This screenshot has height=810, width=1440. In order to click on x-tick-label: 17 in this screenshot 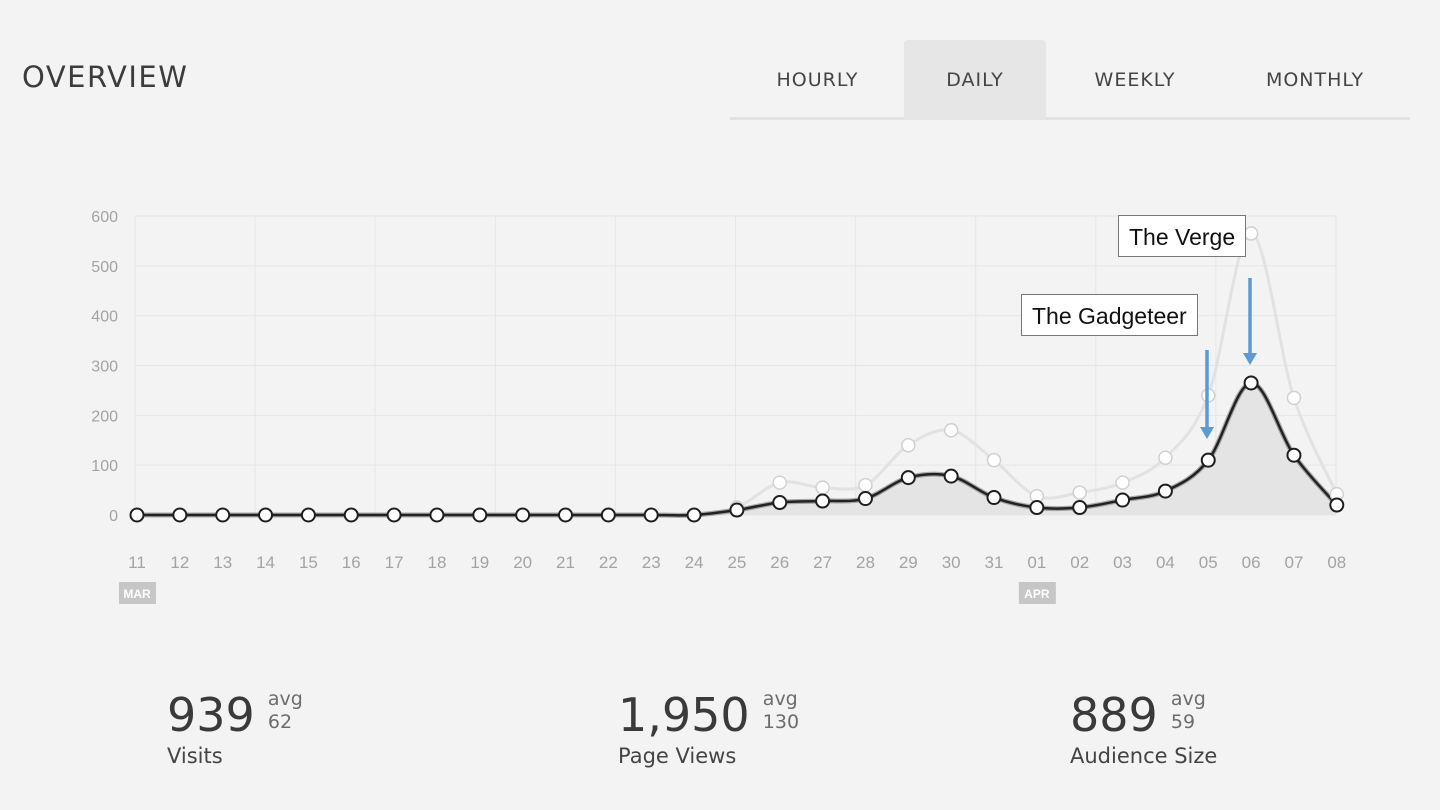, I will do `click(394, 562)`.